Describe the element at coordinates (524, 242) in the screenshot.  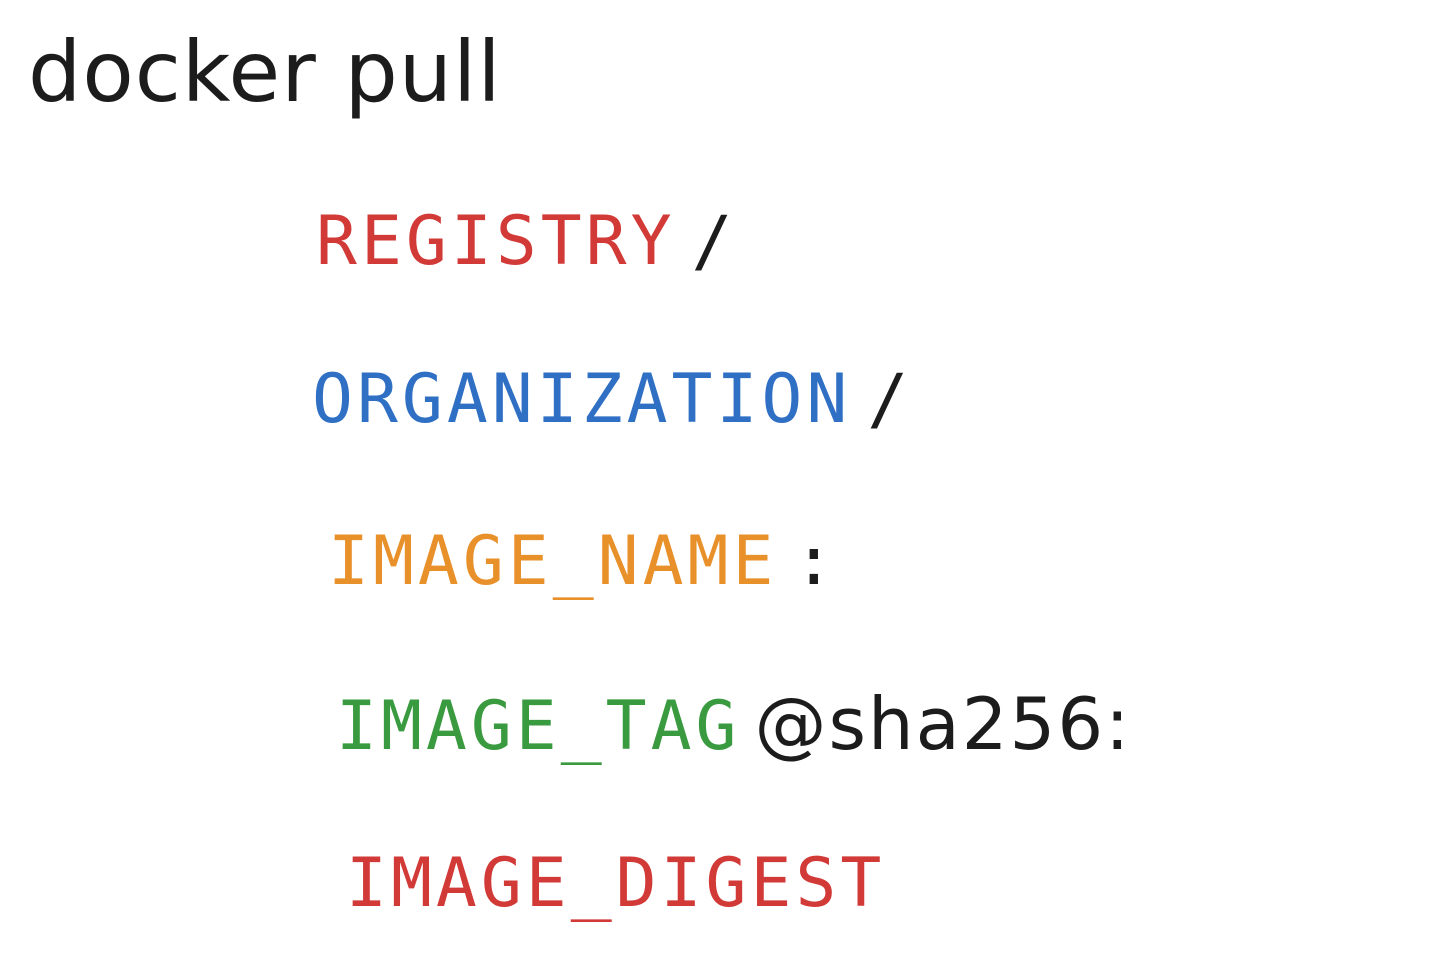
I see `registry-row: REGISTRY /` at that location.